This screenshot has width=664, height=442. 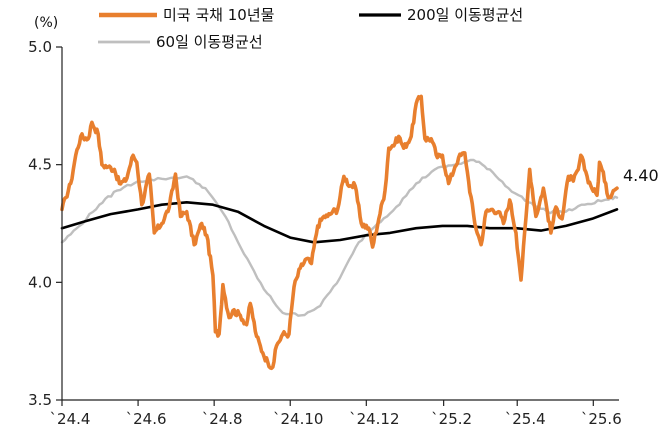 I want to click on legend-item: 200일 이동평균선, so click(x=441, y=15).